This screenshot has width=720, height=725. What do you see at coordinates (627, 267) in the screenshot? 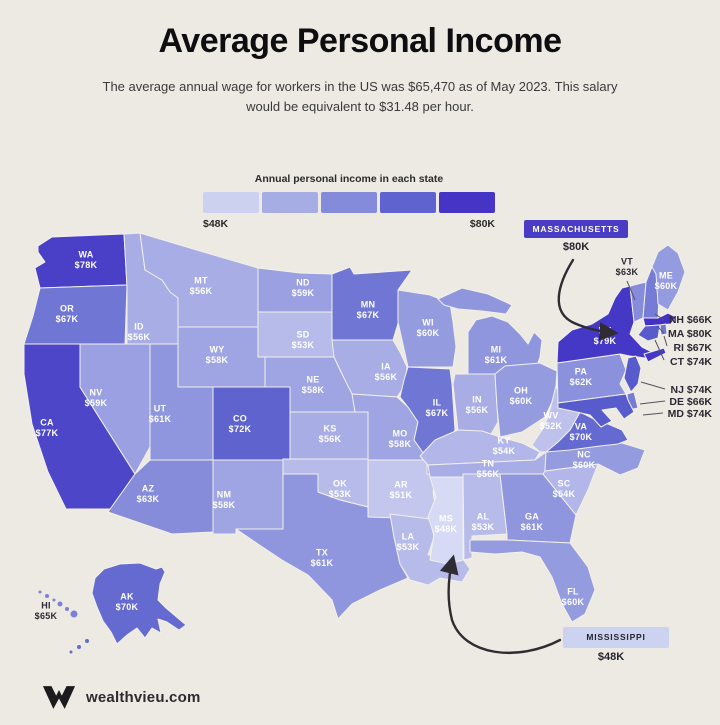
I see `state-vt-label: VT $63K` at bounding box center [627, 267].